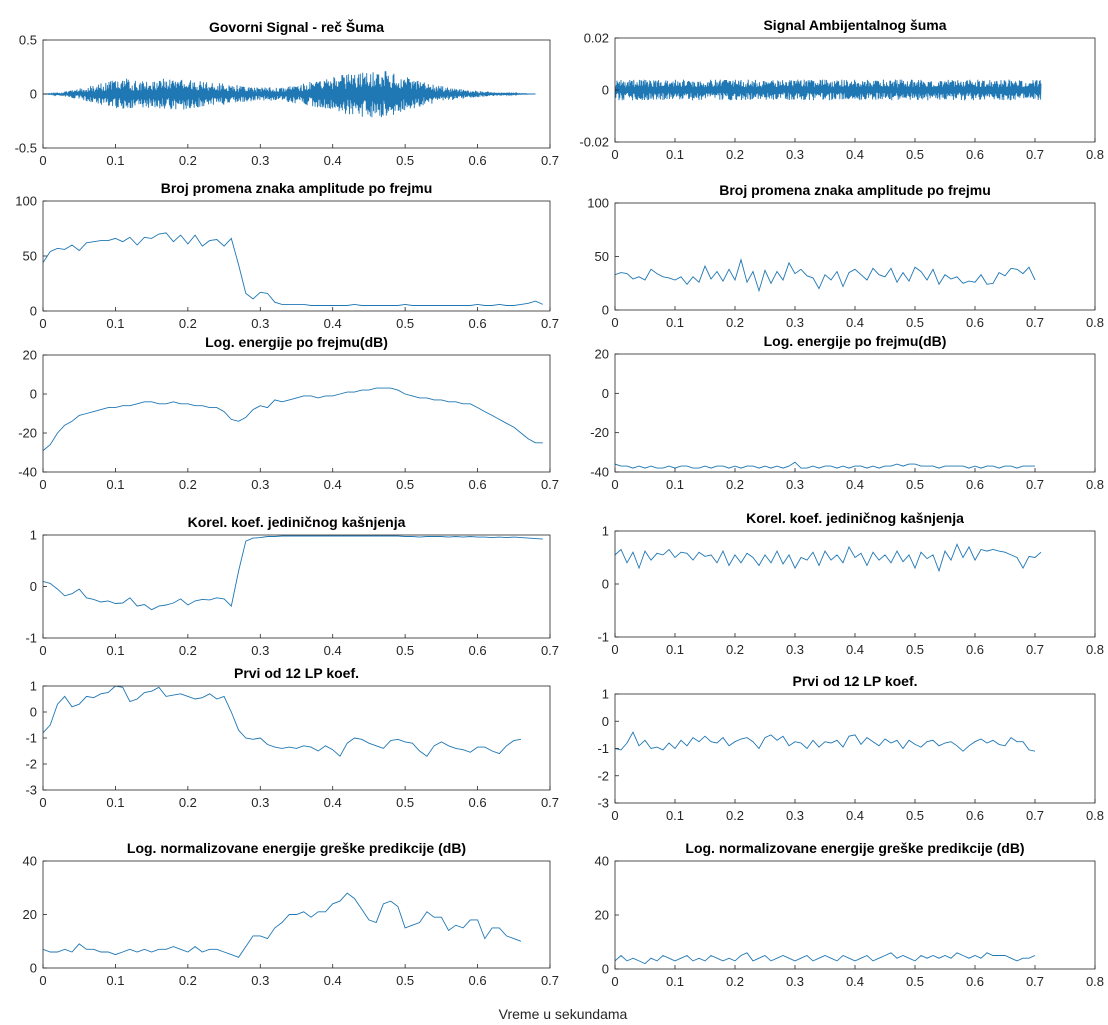 The image size is (1108, 1025). What do you see at coordinates (115, 650) in the screenshot?
I see `x-tick-label-l3-1: 0.1` at bounding box center [115, 650].